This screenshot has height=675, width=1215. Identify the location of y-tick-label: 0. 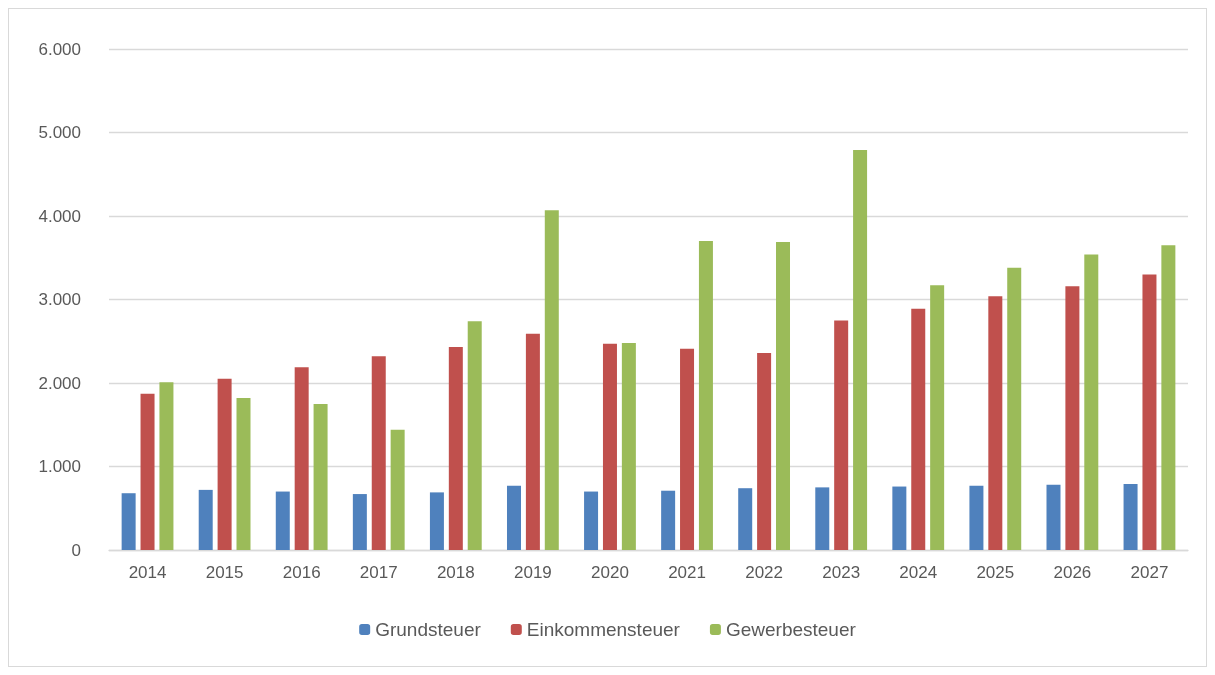
(76, 550).